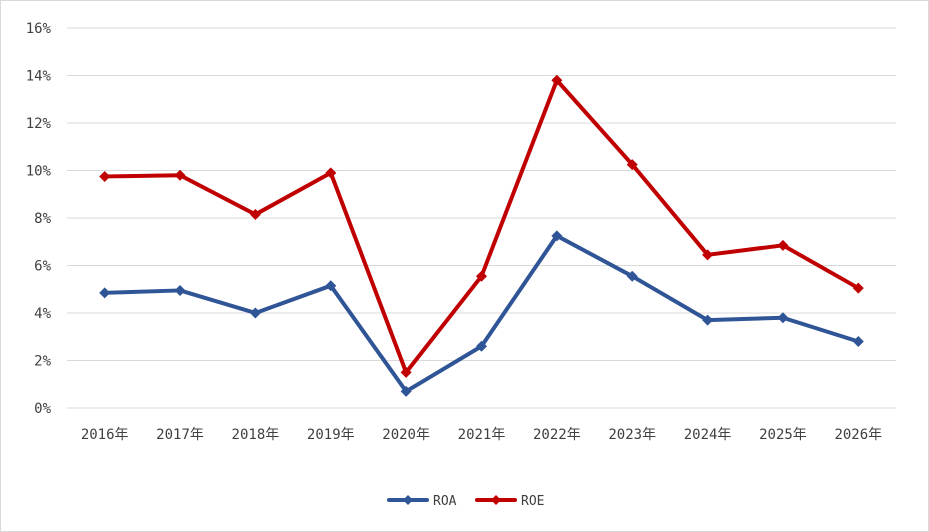  I want to click on y-tick-label: 6%, so click(42, 267).